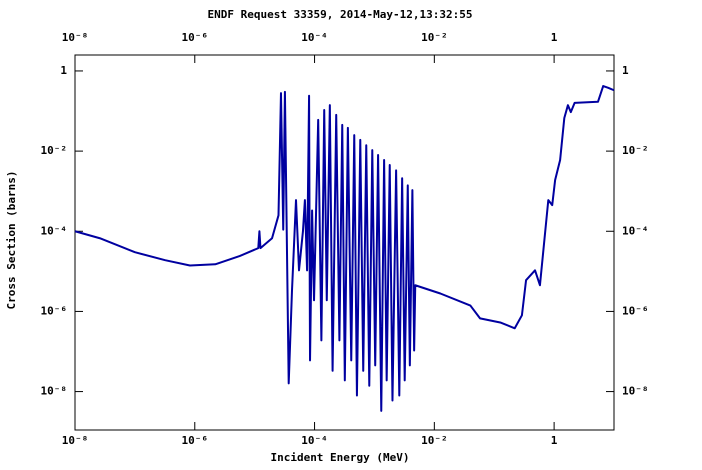  I want to click on x-tick-label: 10⁻⁶, so click(195, 440).